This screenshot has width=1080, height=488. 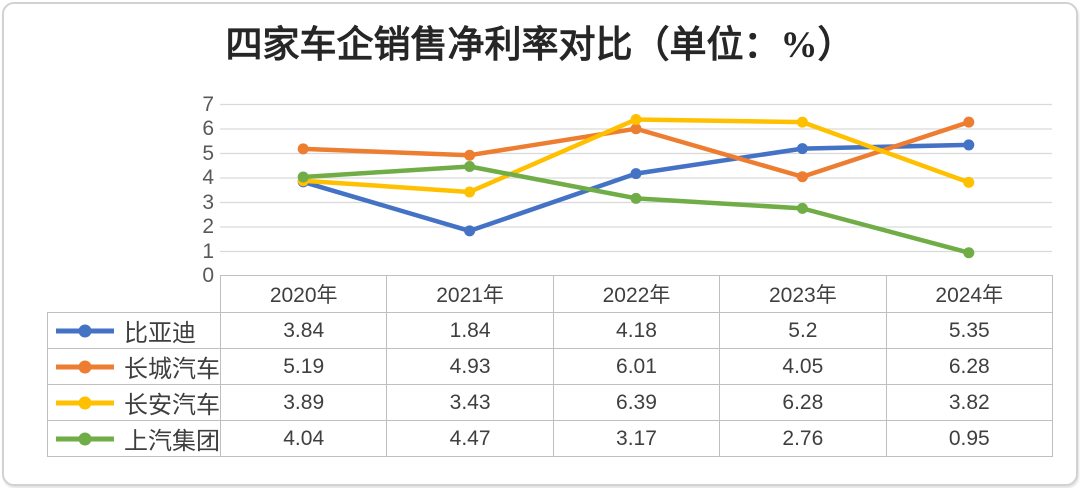 I want to click on series-row: 上汽集团 4.04 4.47 3.17 2.76 0.95, so click(x=550, y=438).